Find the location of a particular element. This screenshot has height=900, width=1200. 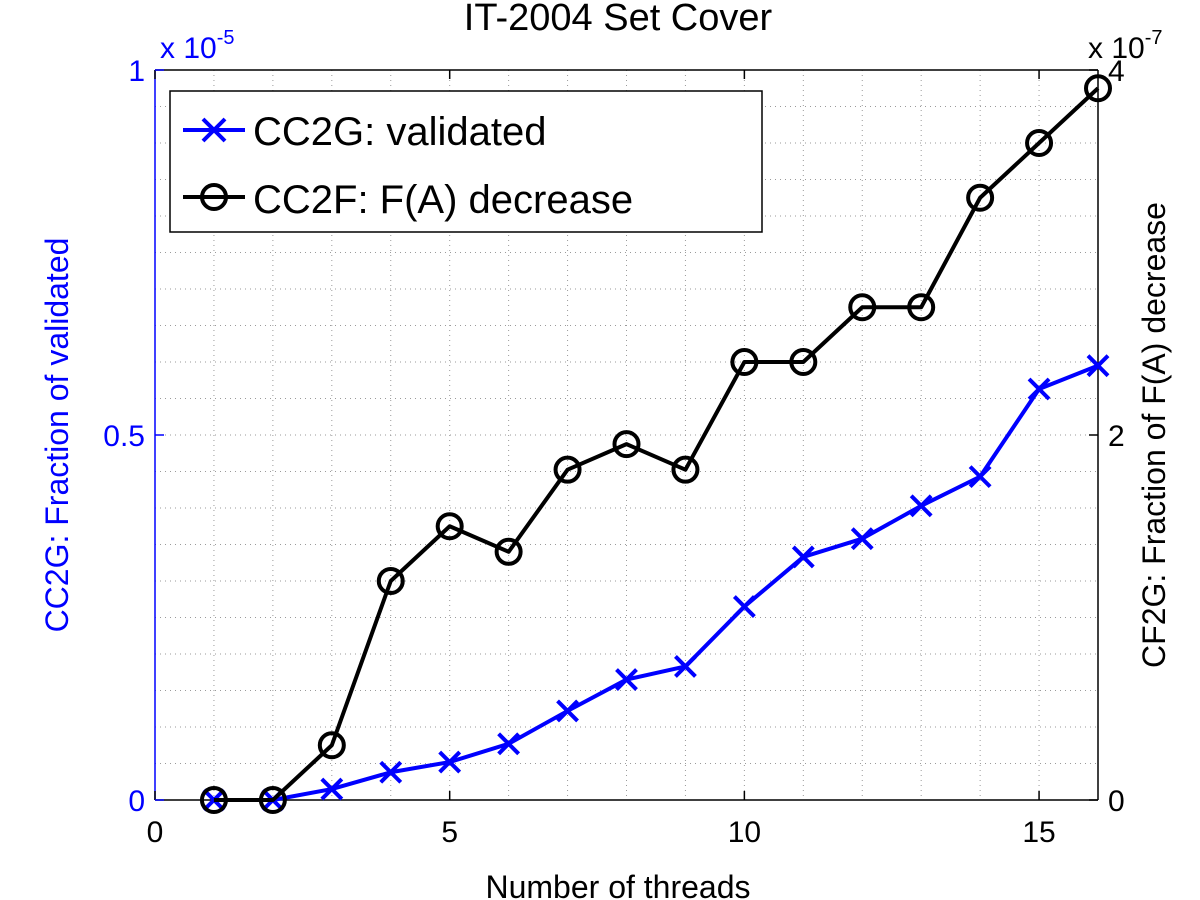

y-right-tick-label: 2 is located at coordinates (1116, 436).